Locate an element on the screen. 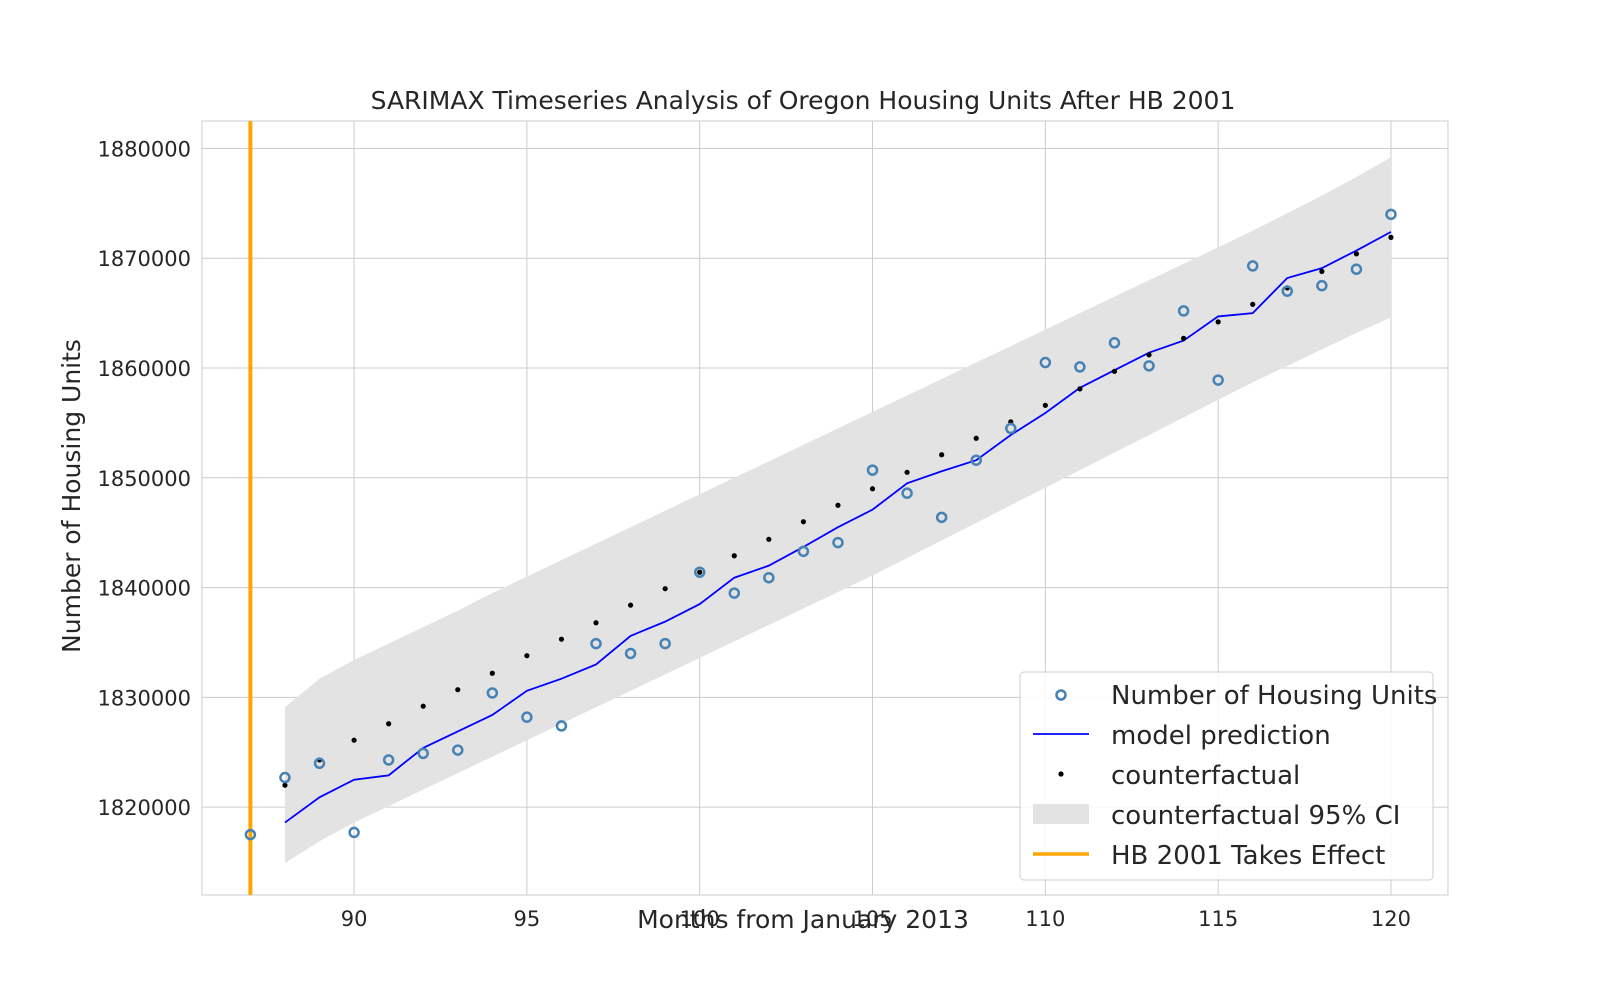  x-axis-label: Months from January 2013 is located at coordinates (803, 919).